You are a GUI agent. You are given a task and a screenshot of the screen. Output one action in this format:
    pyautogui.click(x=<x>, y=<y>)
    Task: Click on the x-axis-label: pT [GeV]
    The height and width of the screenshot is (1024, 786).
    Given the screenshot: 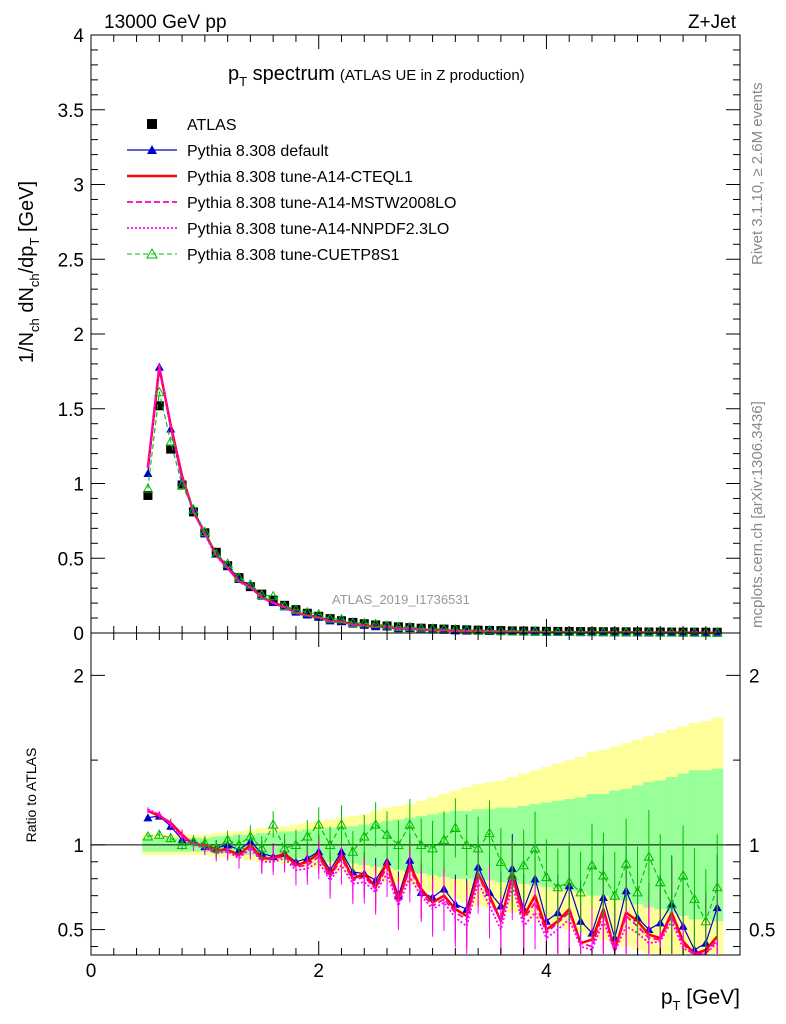 What is the action you would take?
    pyautogui.click(x=700, y=999)
    